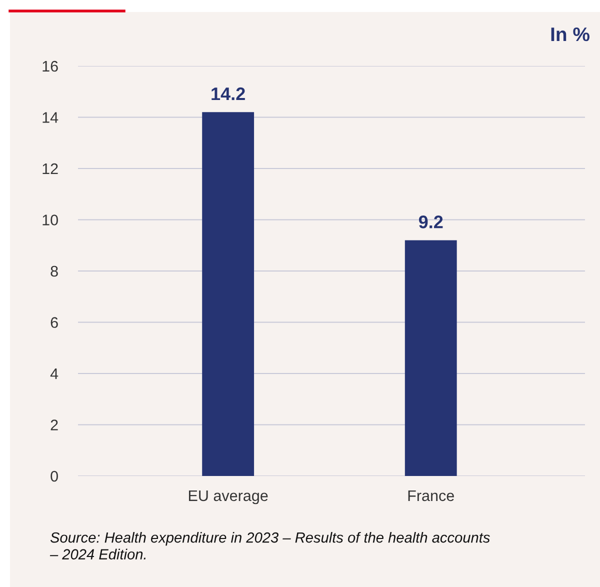 This screenshot has width=600, height=587. I want to click on data-label: 9.2, so click(430, 222).